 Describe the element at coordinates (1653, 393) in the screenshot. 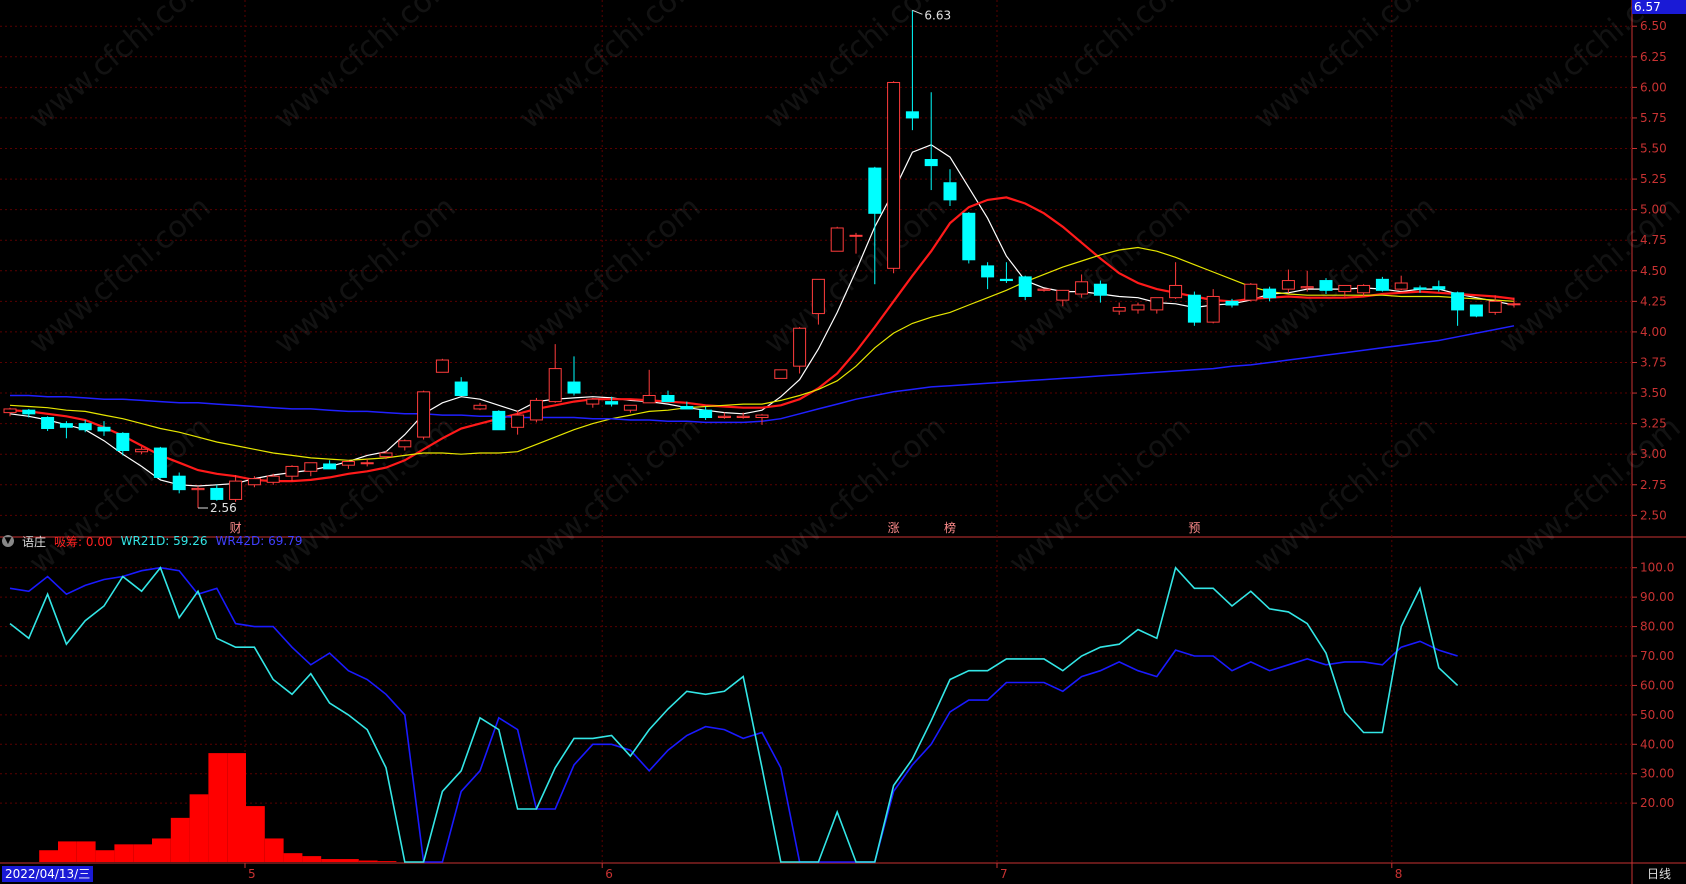

I see `price-tick-label: 3.50` at that location.